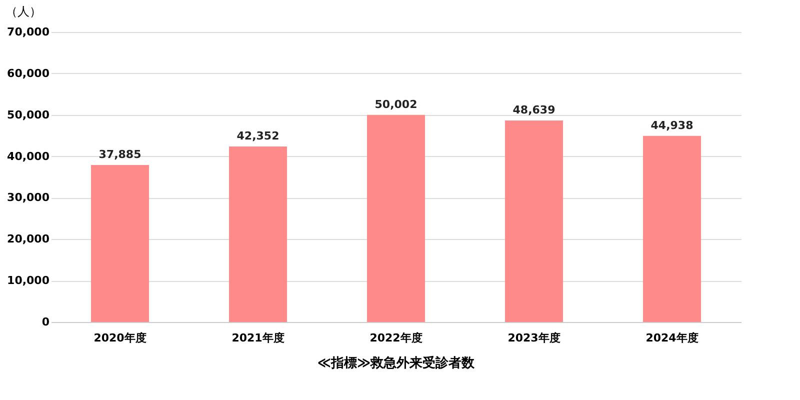 The width and height of the screenshot is (800, 400). What do you see at coordinates (396, 104) in the screenshot?
I see `data-label: 50,002` at bounding box center [396, 104].